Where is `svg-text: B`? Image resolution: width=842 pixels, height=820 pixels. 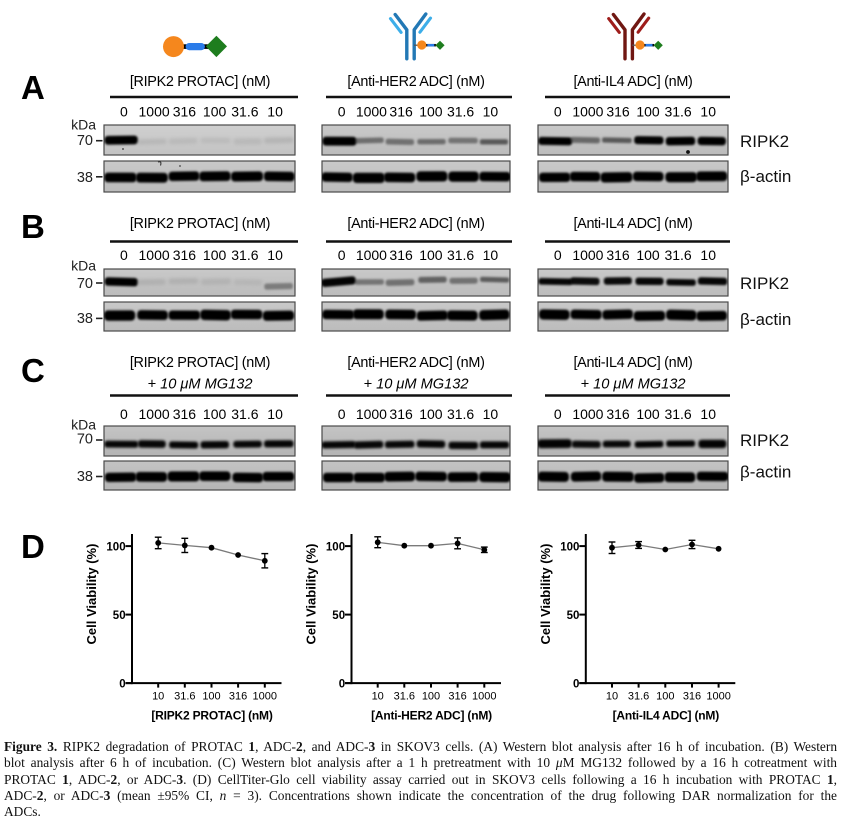 svg-text: B is located at coordinates (33, 226).